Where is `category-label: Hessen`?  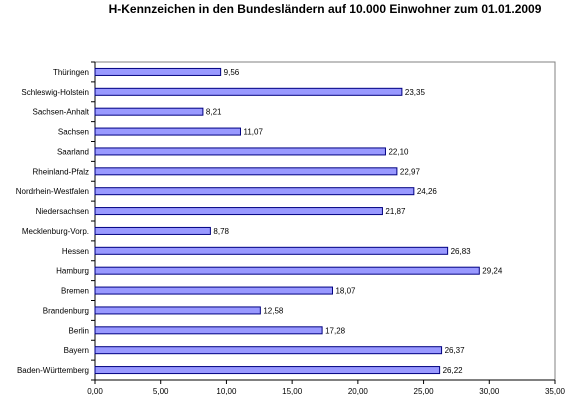 category-label: Hessen is located at coordinates (75, 251).